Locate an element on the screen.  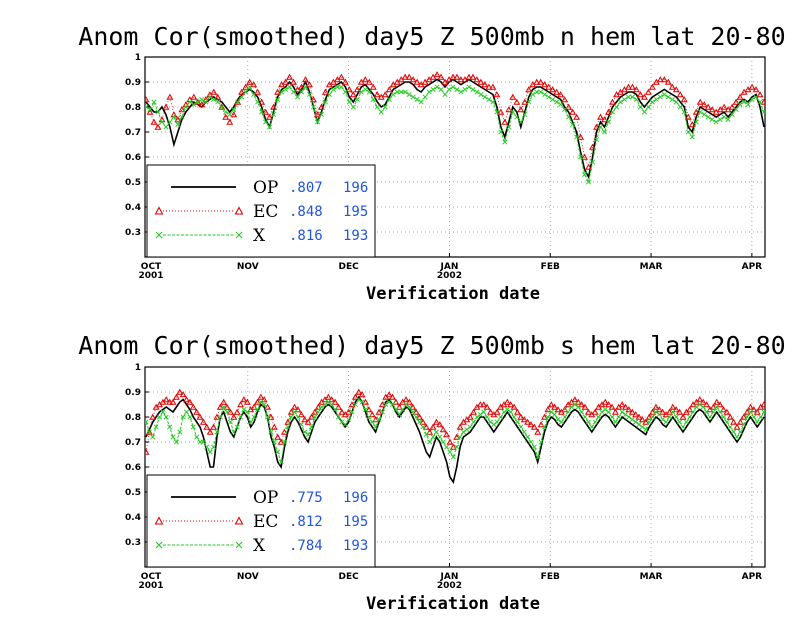
y-tick-label: 0.7 is located at coordinates (133, 133).